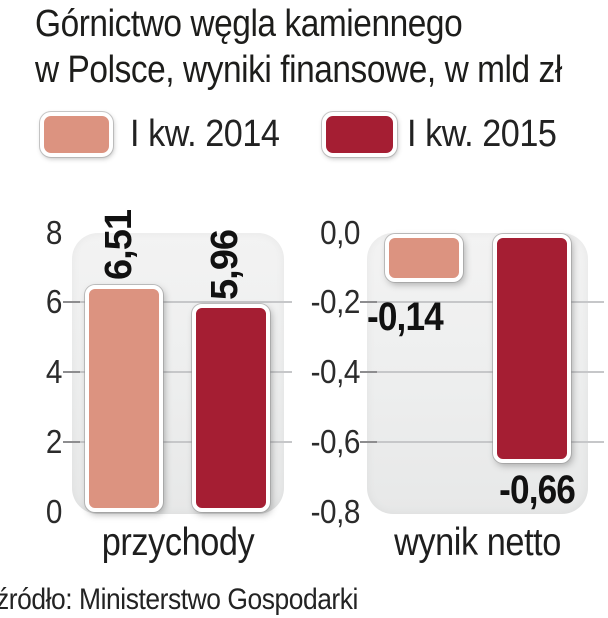  What do you see at coordinates (76, 134) in the screenshot?
I see `legend-swatch-2014` at bounding box center [76, 134].